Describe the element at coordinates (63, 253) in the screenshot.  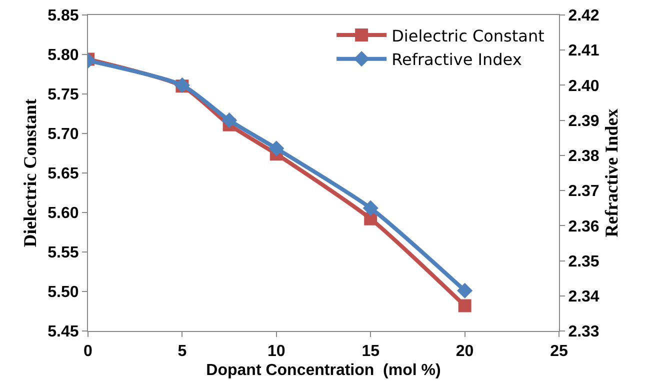
I see `y-tick-label: 5.55` at that location.